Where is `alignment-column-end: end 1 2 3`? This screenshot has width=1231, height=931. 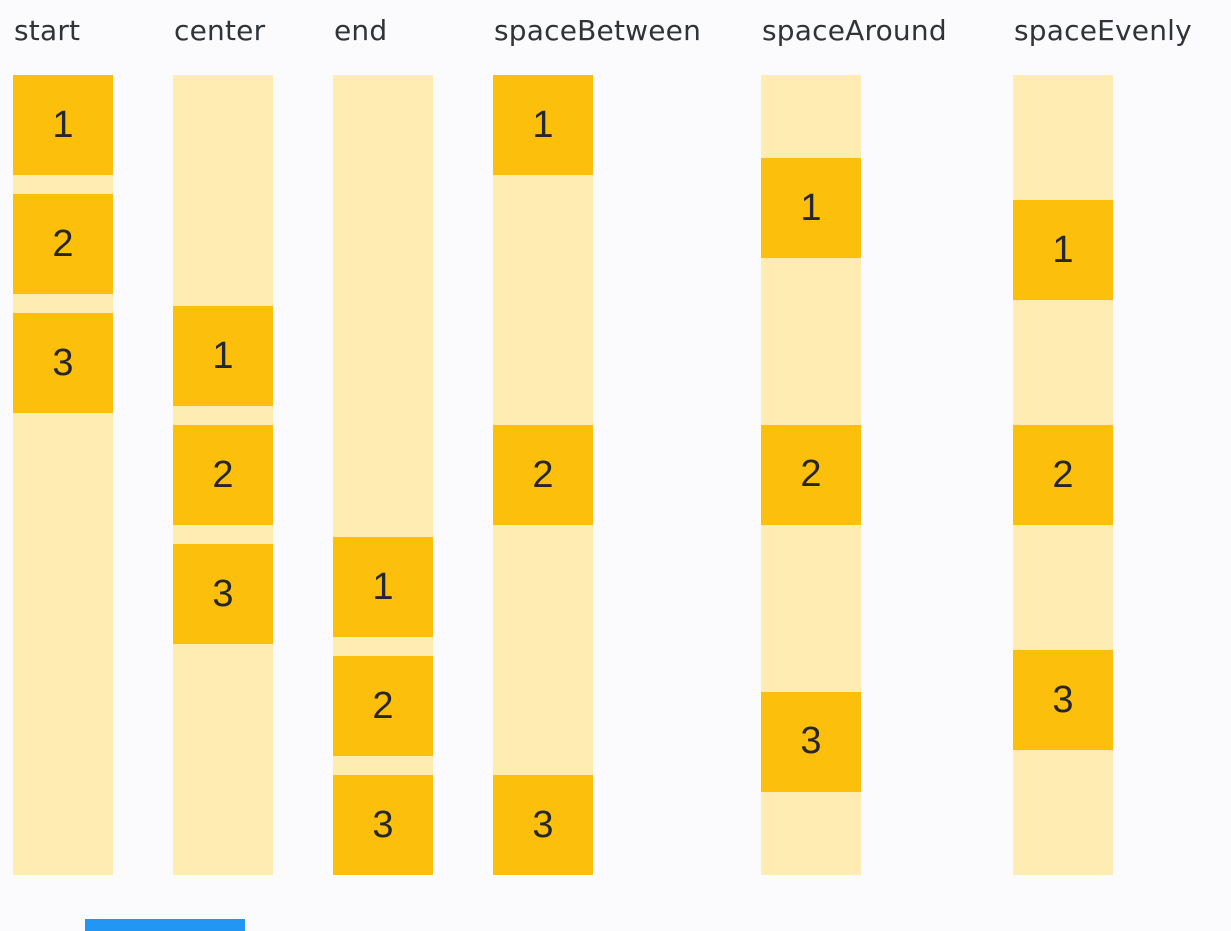 alignment-column-end: end 1 2 3 is located at coordinates (413, 443).